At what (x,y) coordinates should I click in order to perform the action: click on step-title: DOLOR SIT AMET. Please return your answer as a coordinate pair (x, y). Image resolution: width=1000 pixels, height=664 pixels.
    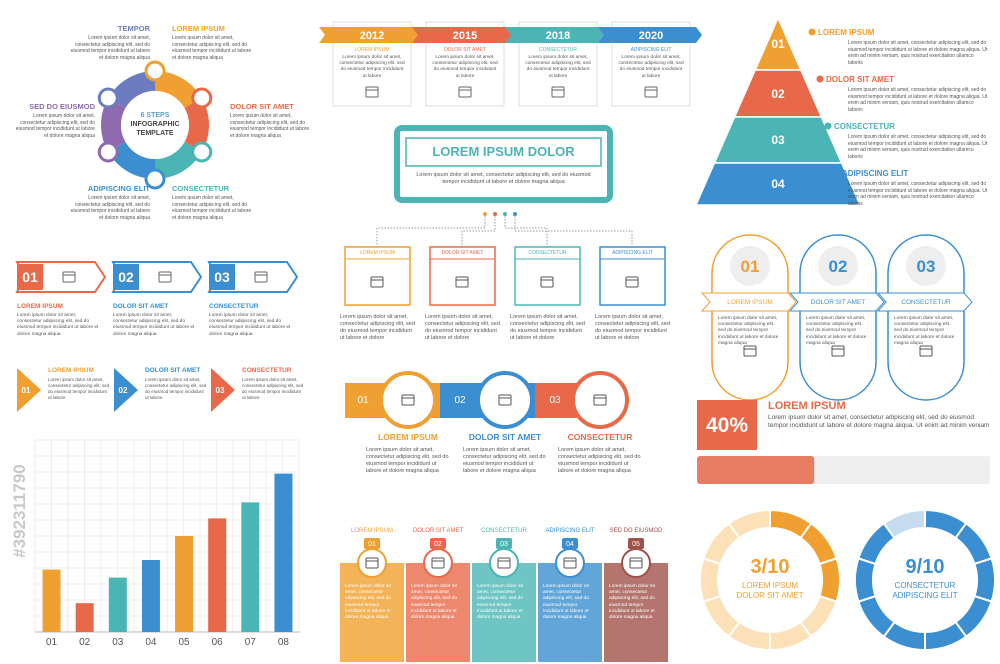
    Looking at the image, I should click on (262, 106).